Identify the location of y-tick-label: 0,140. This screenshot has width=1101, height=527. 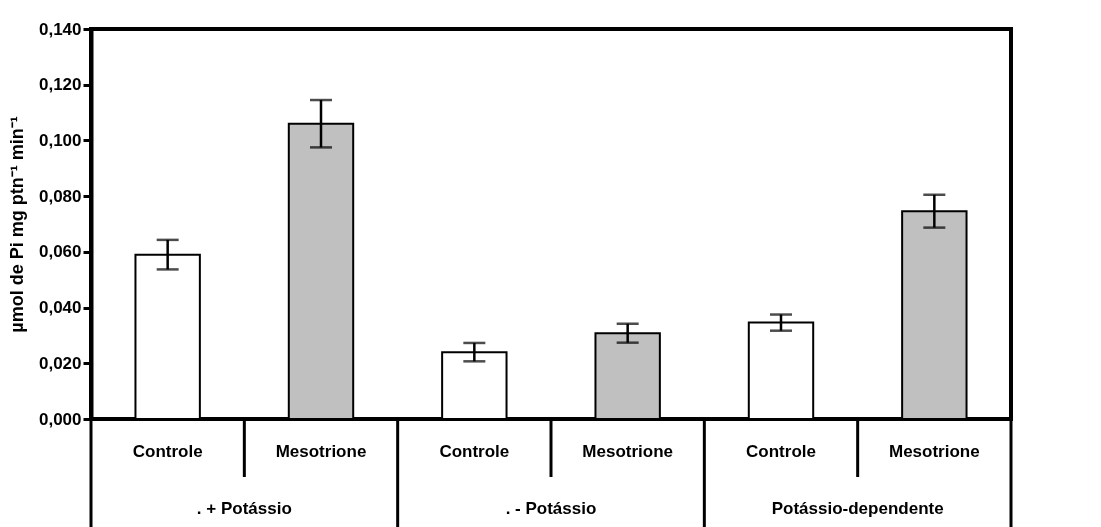
(60, 29).